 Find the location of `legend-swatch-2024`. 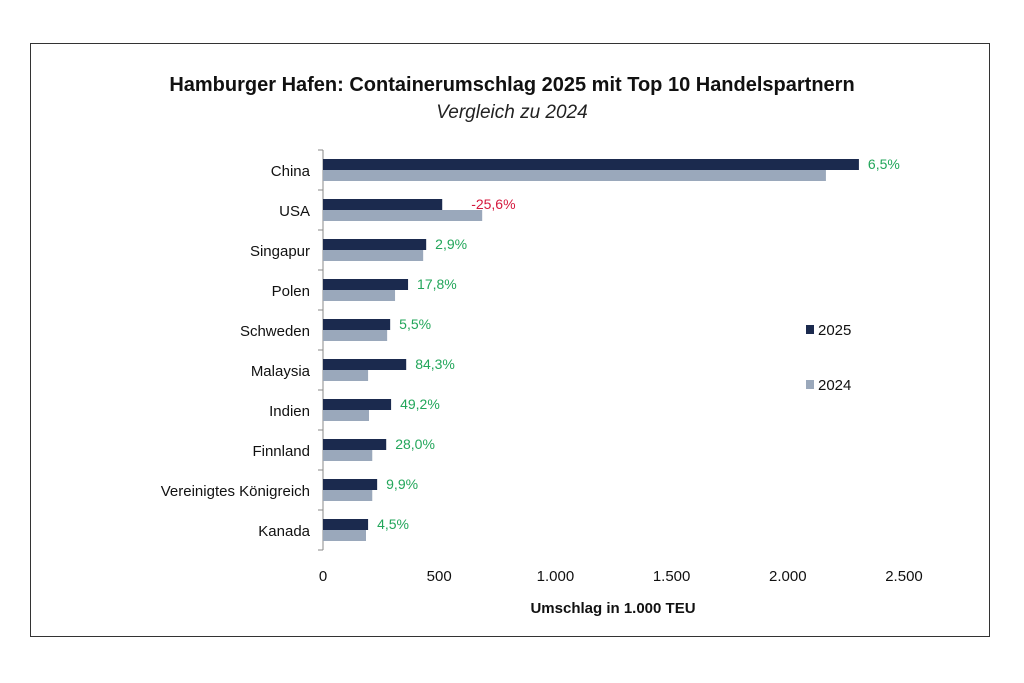

legend-swatch-2024 is located at coordinates (810, 384).